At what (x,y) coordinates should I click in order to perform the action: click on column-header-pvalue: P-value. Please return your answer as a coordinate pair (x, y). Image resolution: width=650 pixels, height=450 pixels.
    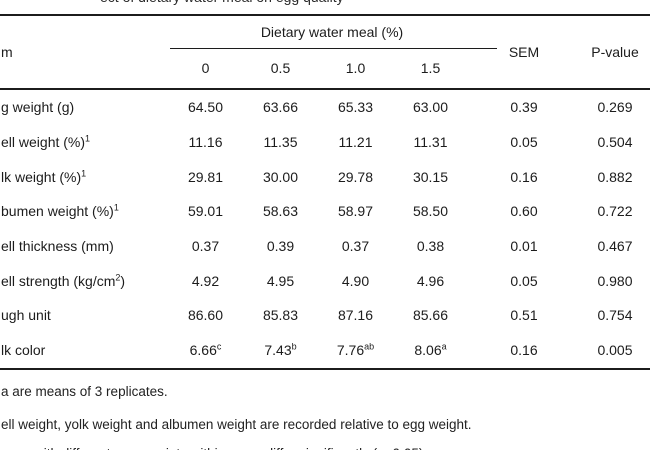
    Looking at the image, I should click on (615, 51).